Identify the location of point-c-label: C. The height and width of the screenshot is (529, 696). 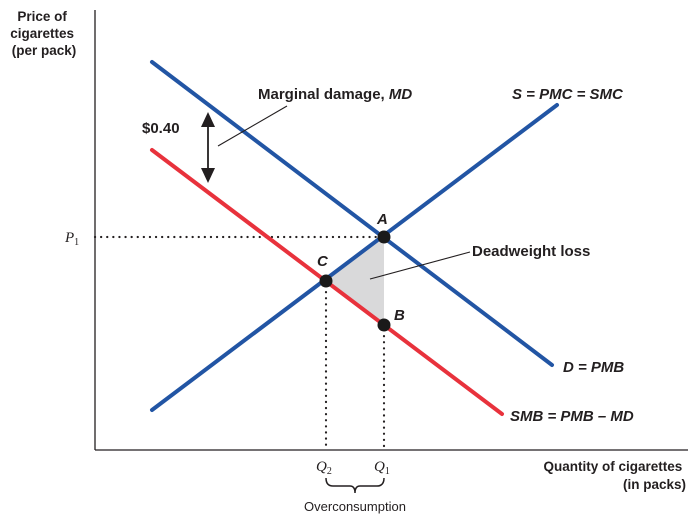
(323, 261).